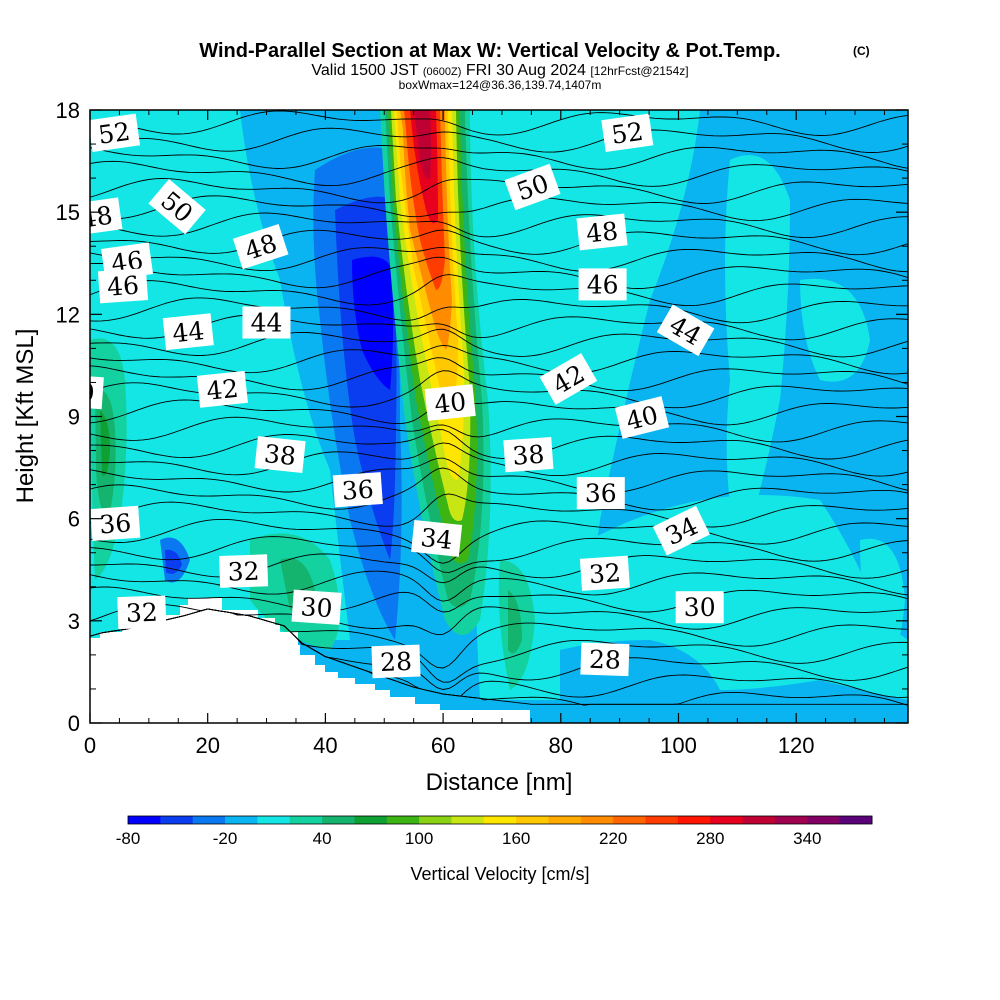  I want to click on contour-label-text: 34, so click(436, 539).